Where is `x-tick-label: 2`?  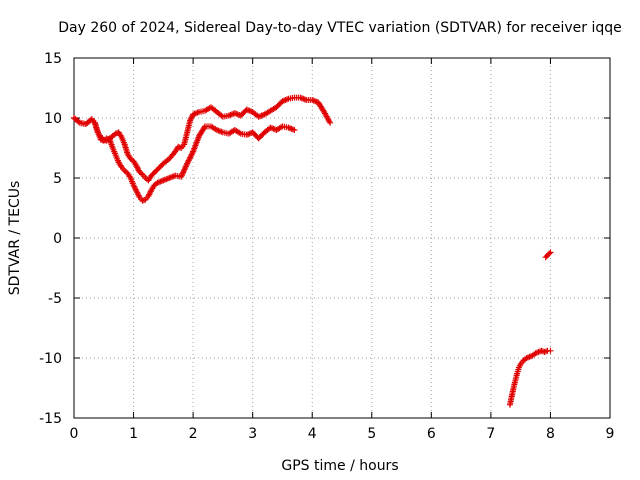
x-tick-label: 2 is located at coordinates (193, 434).